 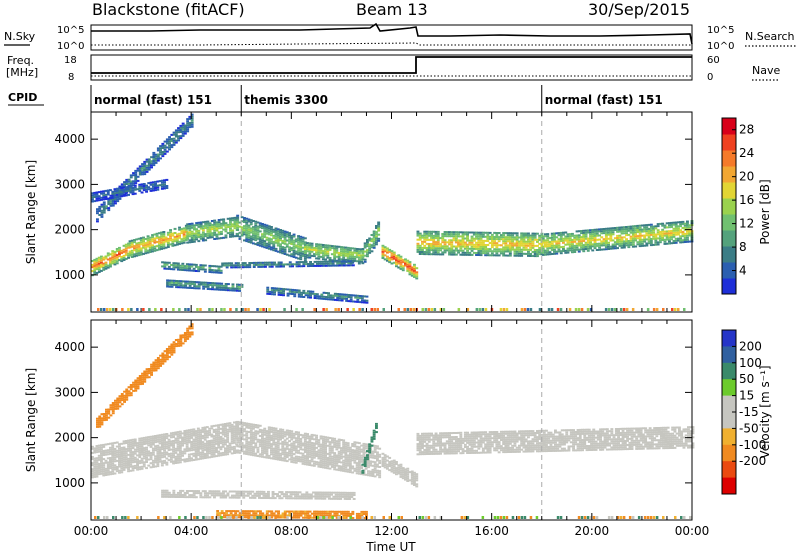 What do you see at coordinates (746, 200) in the screenshot?
I see `colorbar-tick-label: 16` at bounding box center [746, 200].